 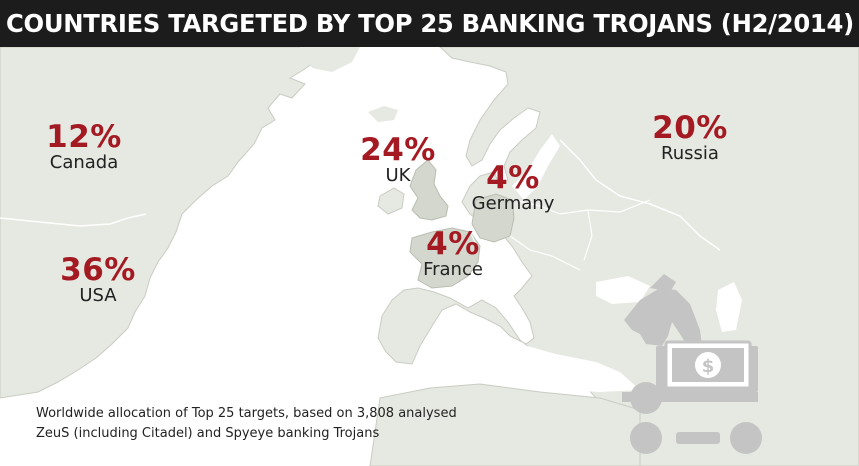 I want to click on france-stat: 4% France, so click(x=453, y=254).